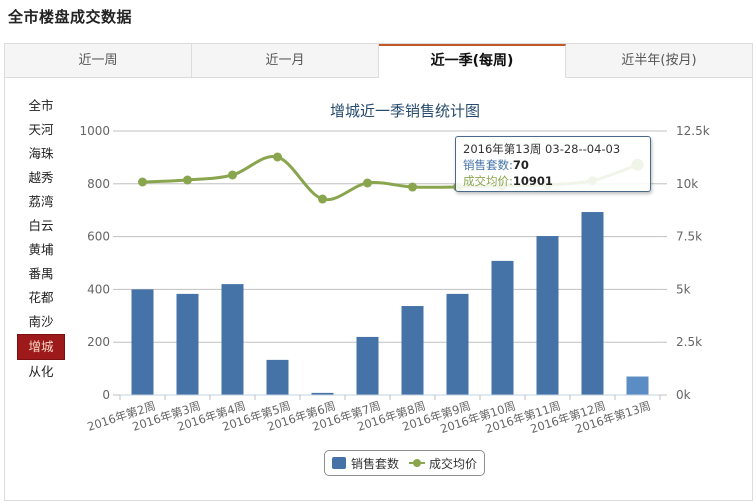 This screenshot has width=756, height=504. I want to click on tab-week: 近一周, so click(98, 61).